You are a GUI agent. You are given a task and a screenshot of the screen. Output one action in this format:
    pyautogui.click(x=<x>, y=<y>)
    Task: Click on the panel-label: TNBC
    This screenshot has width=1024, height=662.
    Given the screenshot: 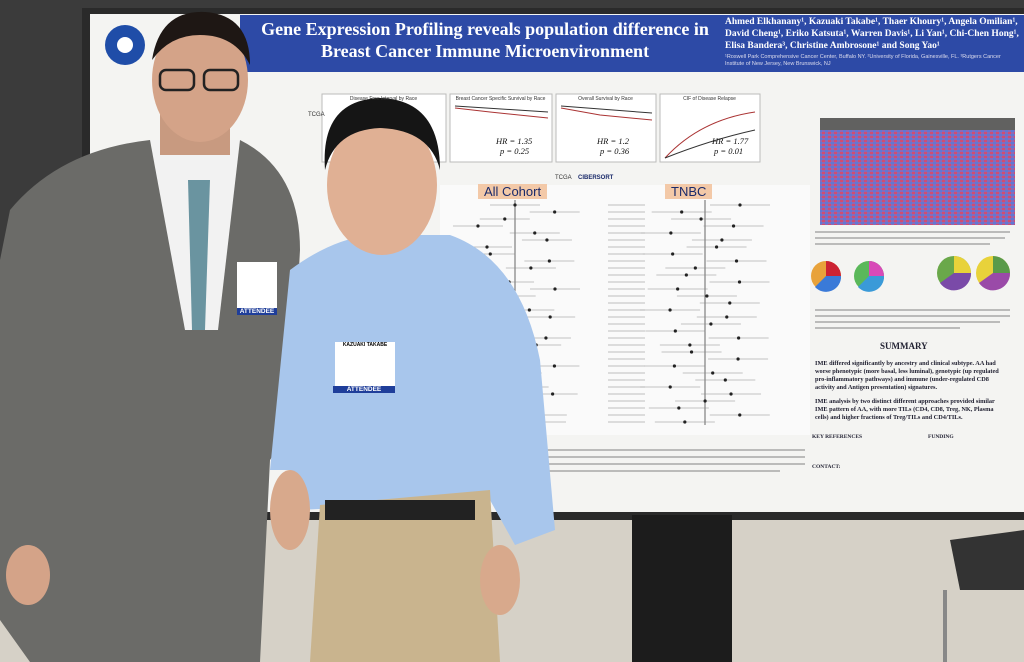 What is the action you would take?
    pyautogui.click(x=689, y=191)
    